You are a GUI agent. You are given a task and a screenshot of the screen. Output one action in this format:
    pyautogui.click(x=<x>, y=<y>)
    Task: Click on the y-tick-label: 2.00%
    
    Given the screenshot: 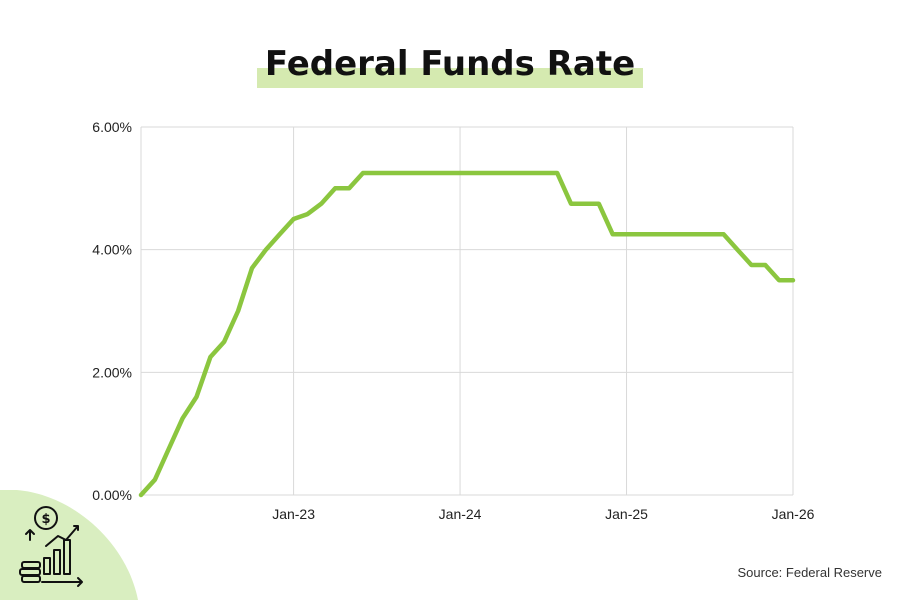 What is the action you would take?
    pyautogui.click(x=112, y=372)
    